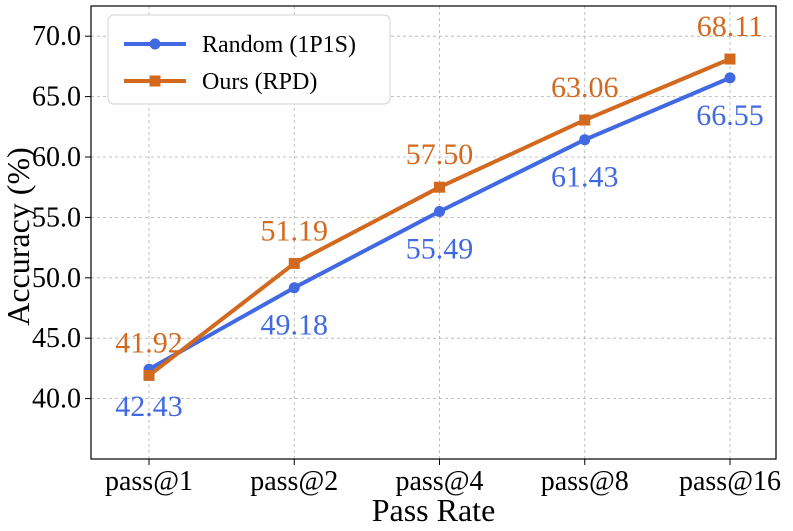 The width and height of the screenshot is (793, 531). I want to click on legend-marker-random, so click(155, 44).